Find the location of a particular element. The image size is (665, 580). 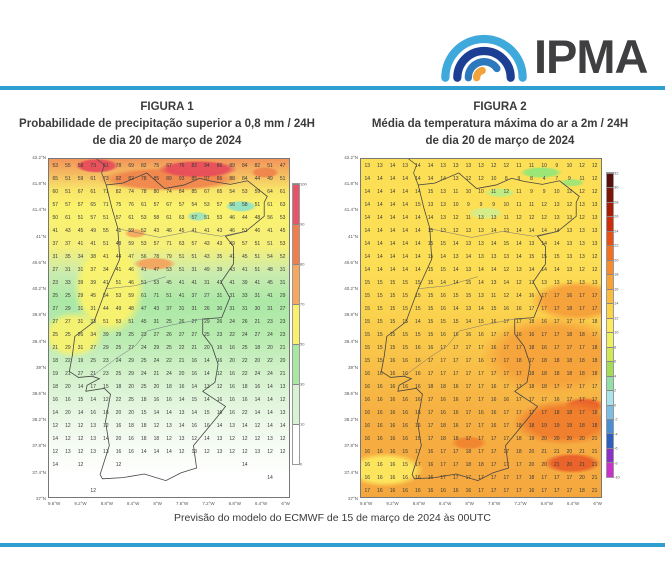

figure1-colorbar: 100 90 80 70 50 30 10 0 is located at coordinates (299, 324).